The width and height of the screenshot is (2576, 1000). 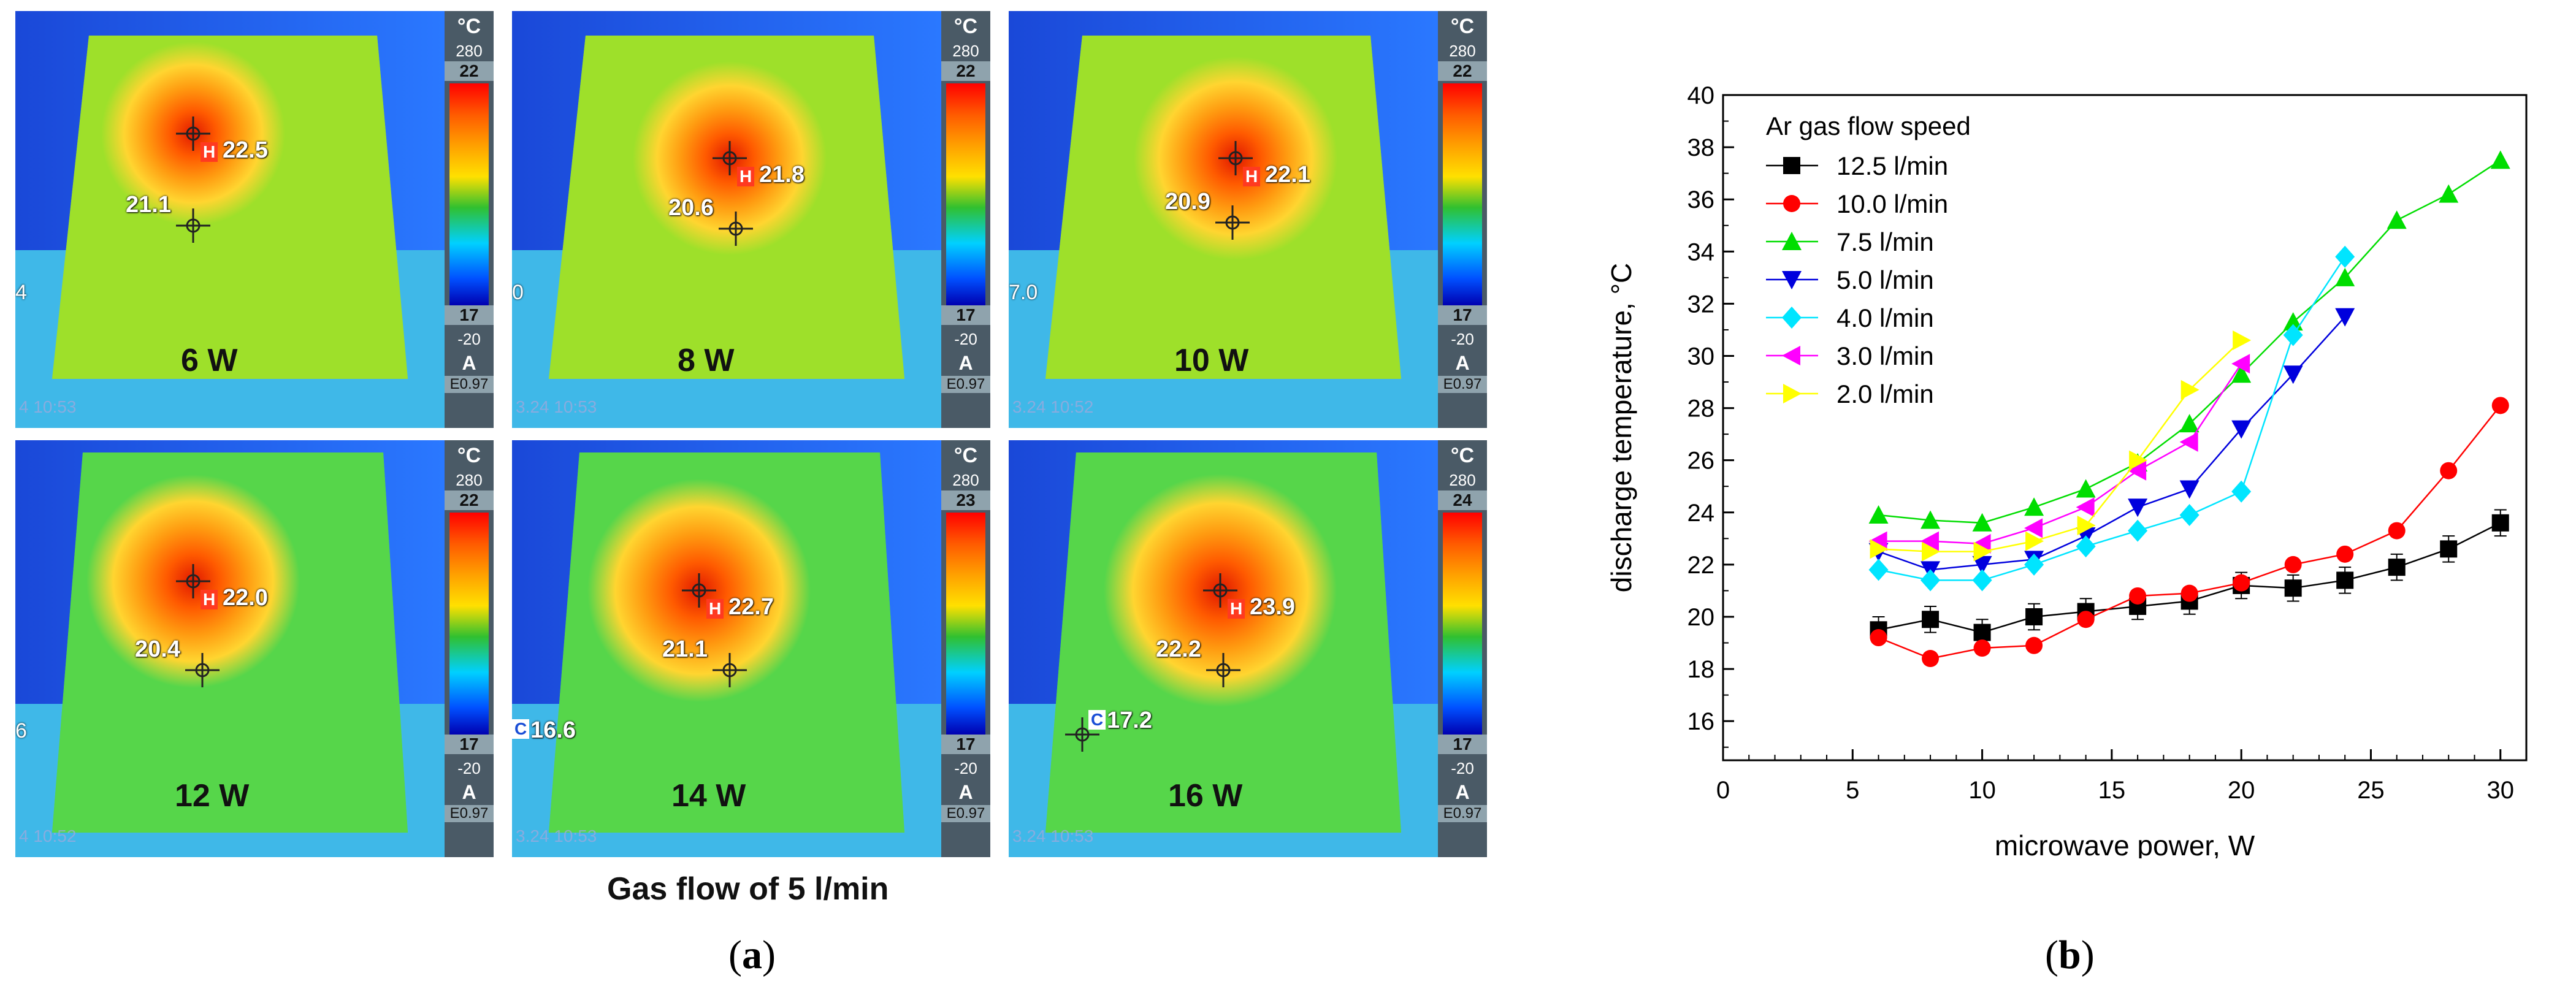 What do you see at coordinates (1287, 175) in the screenshot?
I see `hot-spot-value: 22.1` at bounding box center [1287, 175].